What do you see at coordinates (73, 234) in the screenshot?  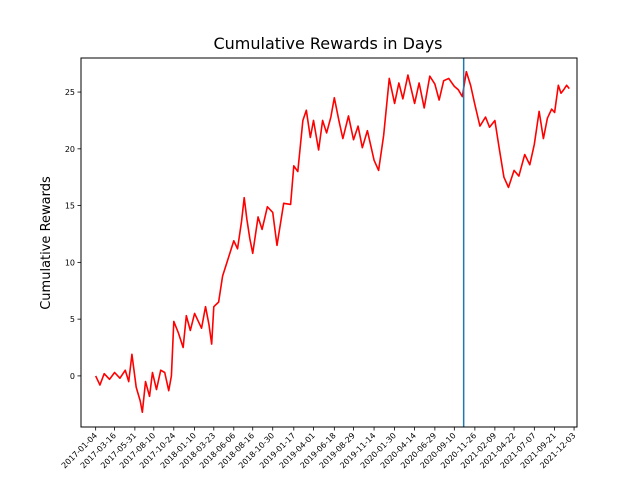 I see `y-axis: 0 5 10 15 20 25` at bounding box center [73, 234].